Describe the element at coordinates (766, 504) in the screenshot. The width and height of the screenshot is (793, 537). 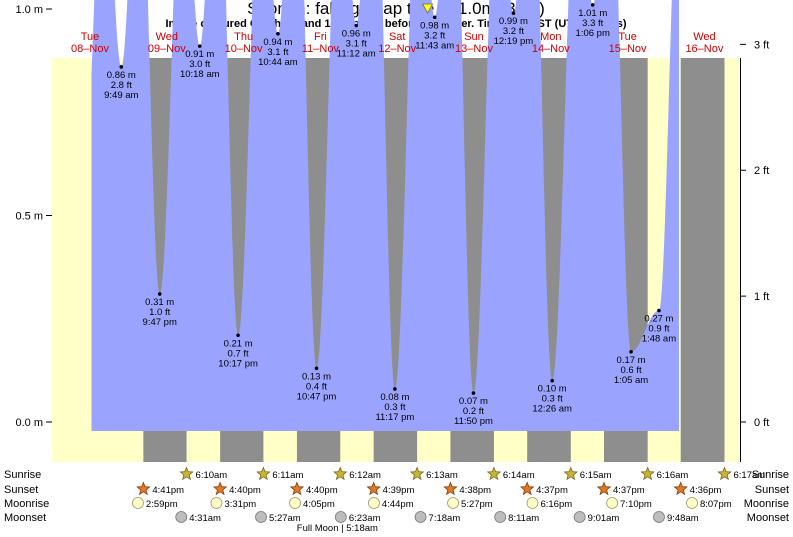
I see `row-label-right: Moonrise` at that location.